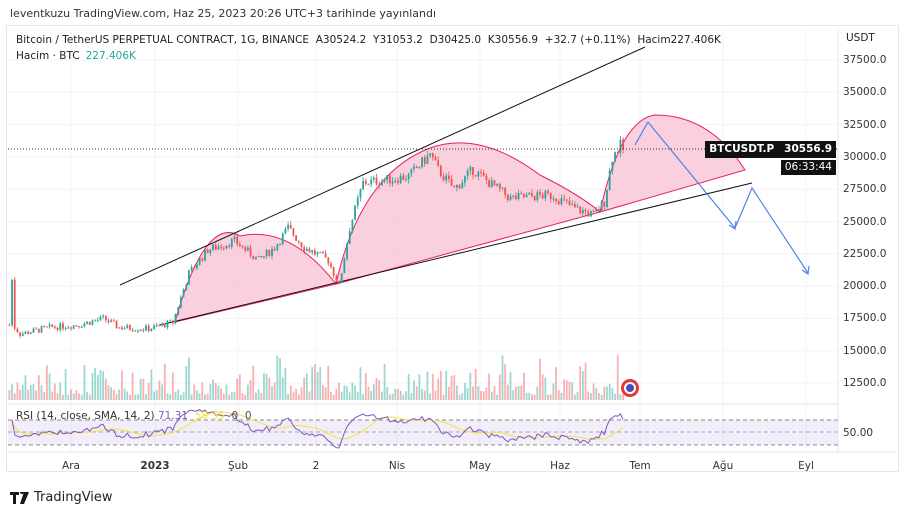 This screenshot has width=908, height=516. I want to click on low-value: D30425.0, so click(455, 40).